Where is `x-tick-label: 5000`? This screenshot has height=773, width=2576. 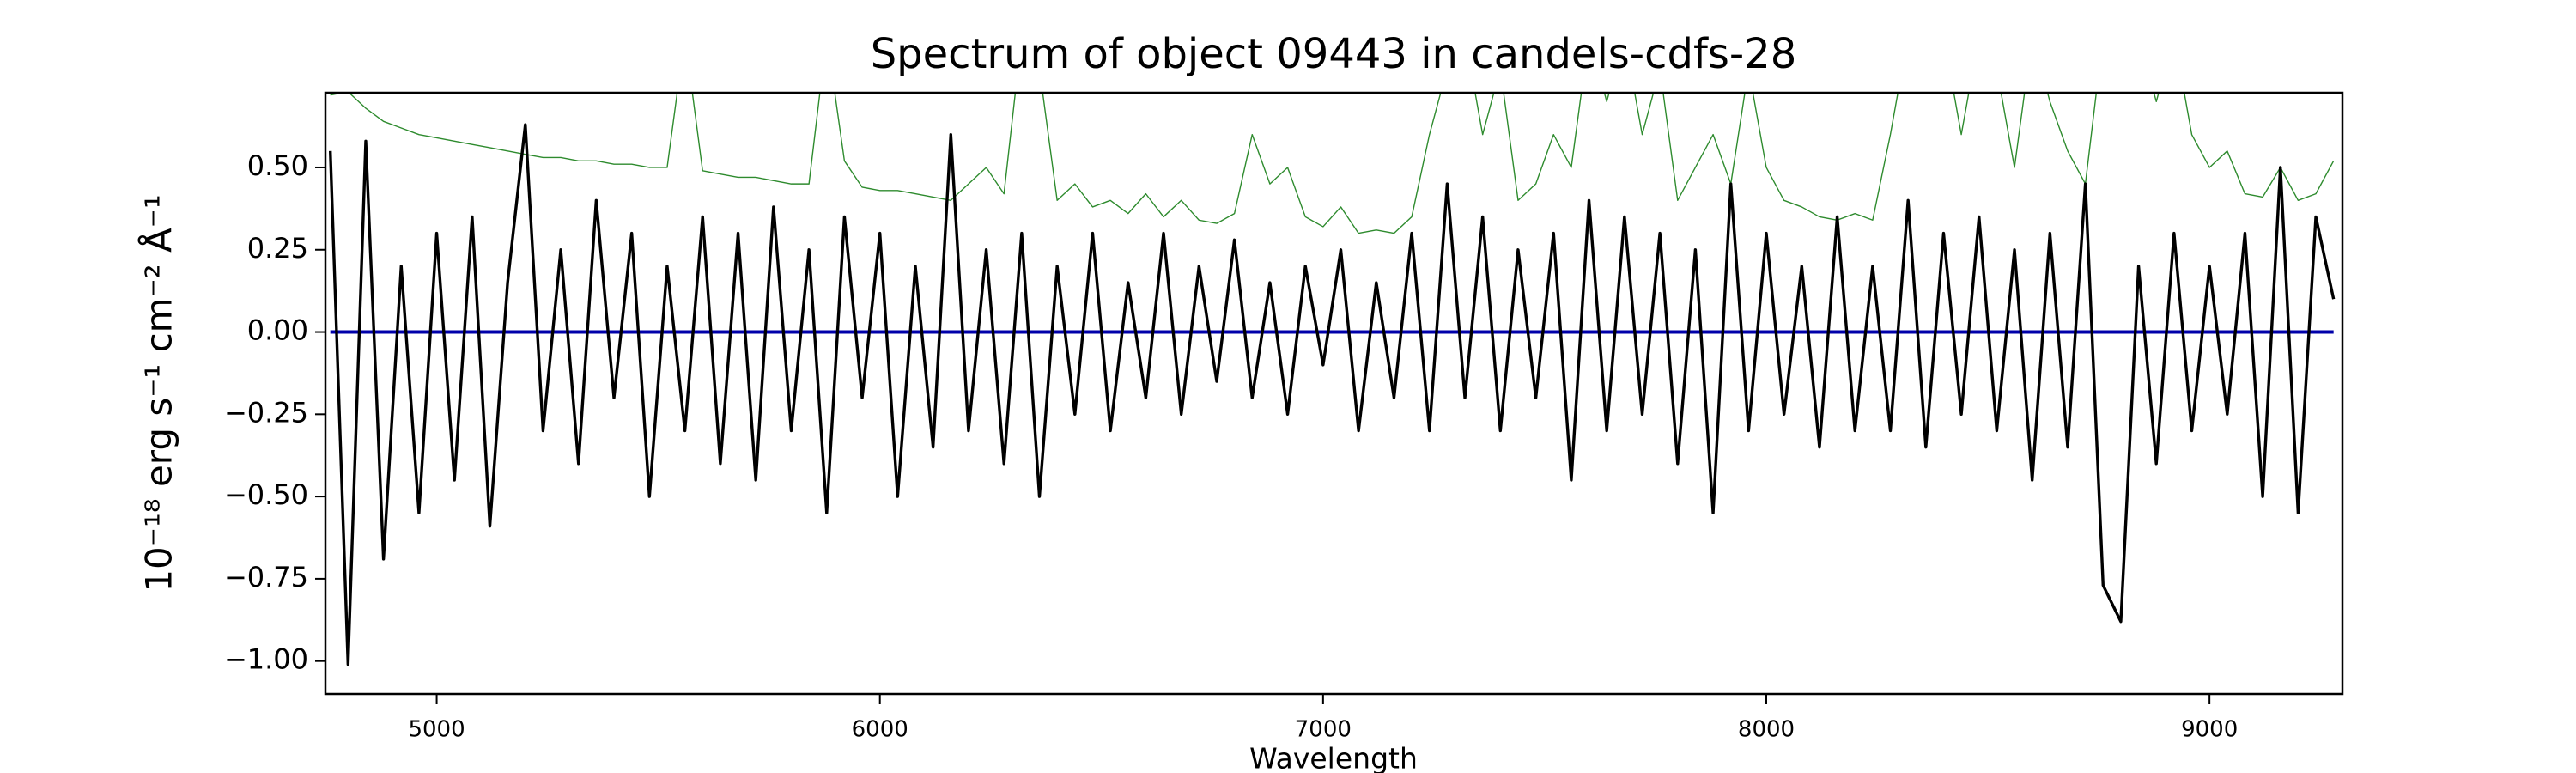
x-tick-label: 5000 is located at coordinates (436, 730).